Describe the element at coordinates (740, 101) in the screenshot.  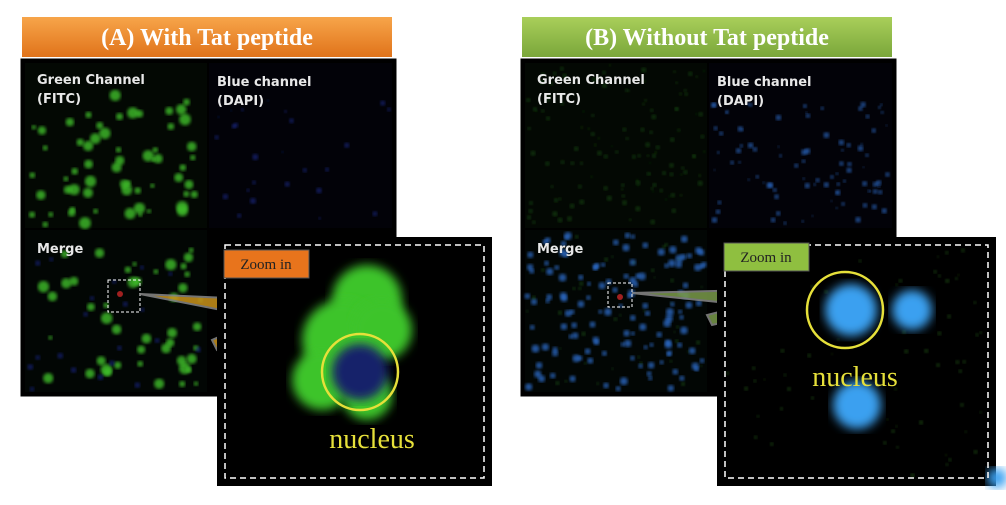
I see `blue-label: (DAPI)` at that location.